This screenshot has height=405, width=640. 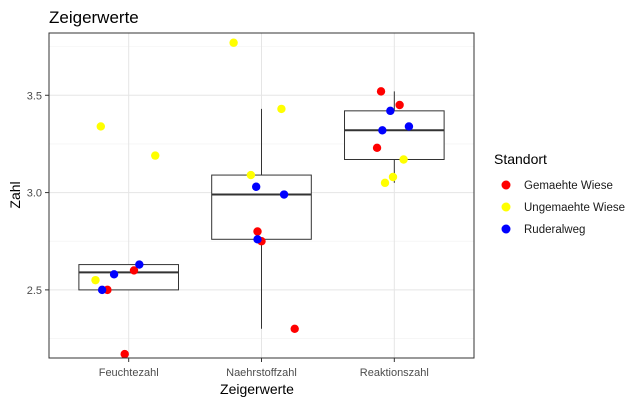 I want to click on x-axis: Feuchtezahl Naehrstoffzahl Reaktionszahl, so click(x=264, y=368).